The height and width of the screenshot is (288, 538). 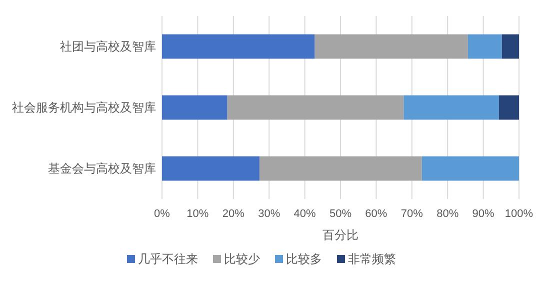 What do you see at coordinates (84, 107) in the screenshot?
I see `y-tick-label: 社会服务机构与高校及智库` at bounding box center [84, 107].